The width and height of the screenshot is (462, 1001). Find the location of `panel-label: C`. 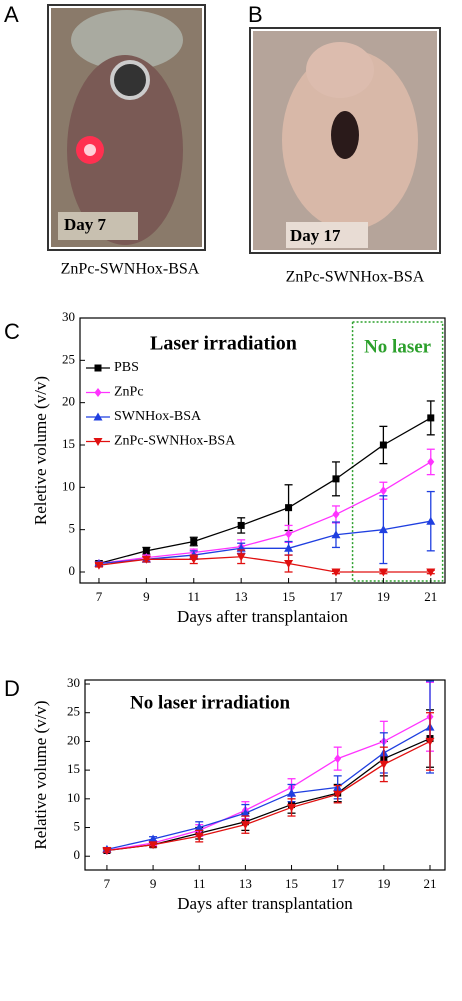

panel-label: C is located at coordinates (12, 331).